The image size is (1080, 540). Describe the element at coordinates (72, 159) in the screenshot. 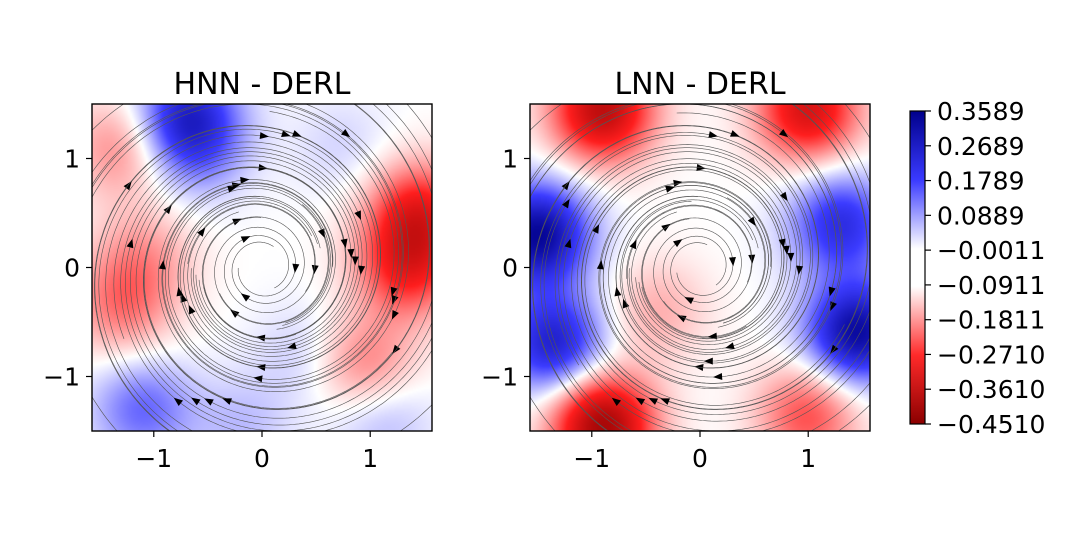

I see `y-tick-label-hnn: 1` at that location.